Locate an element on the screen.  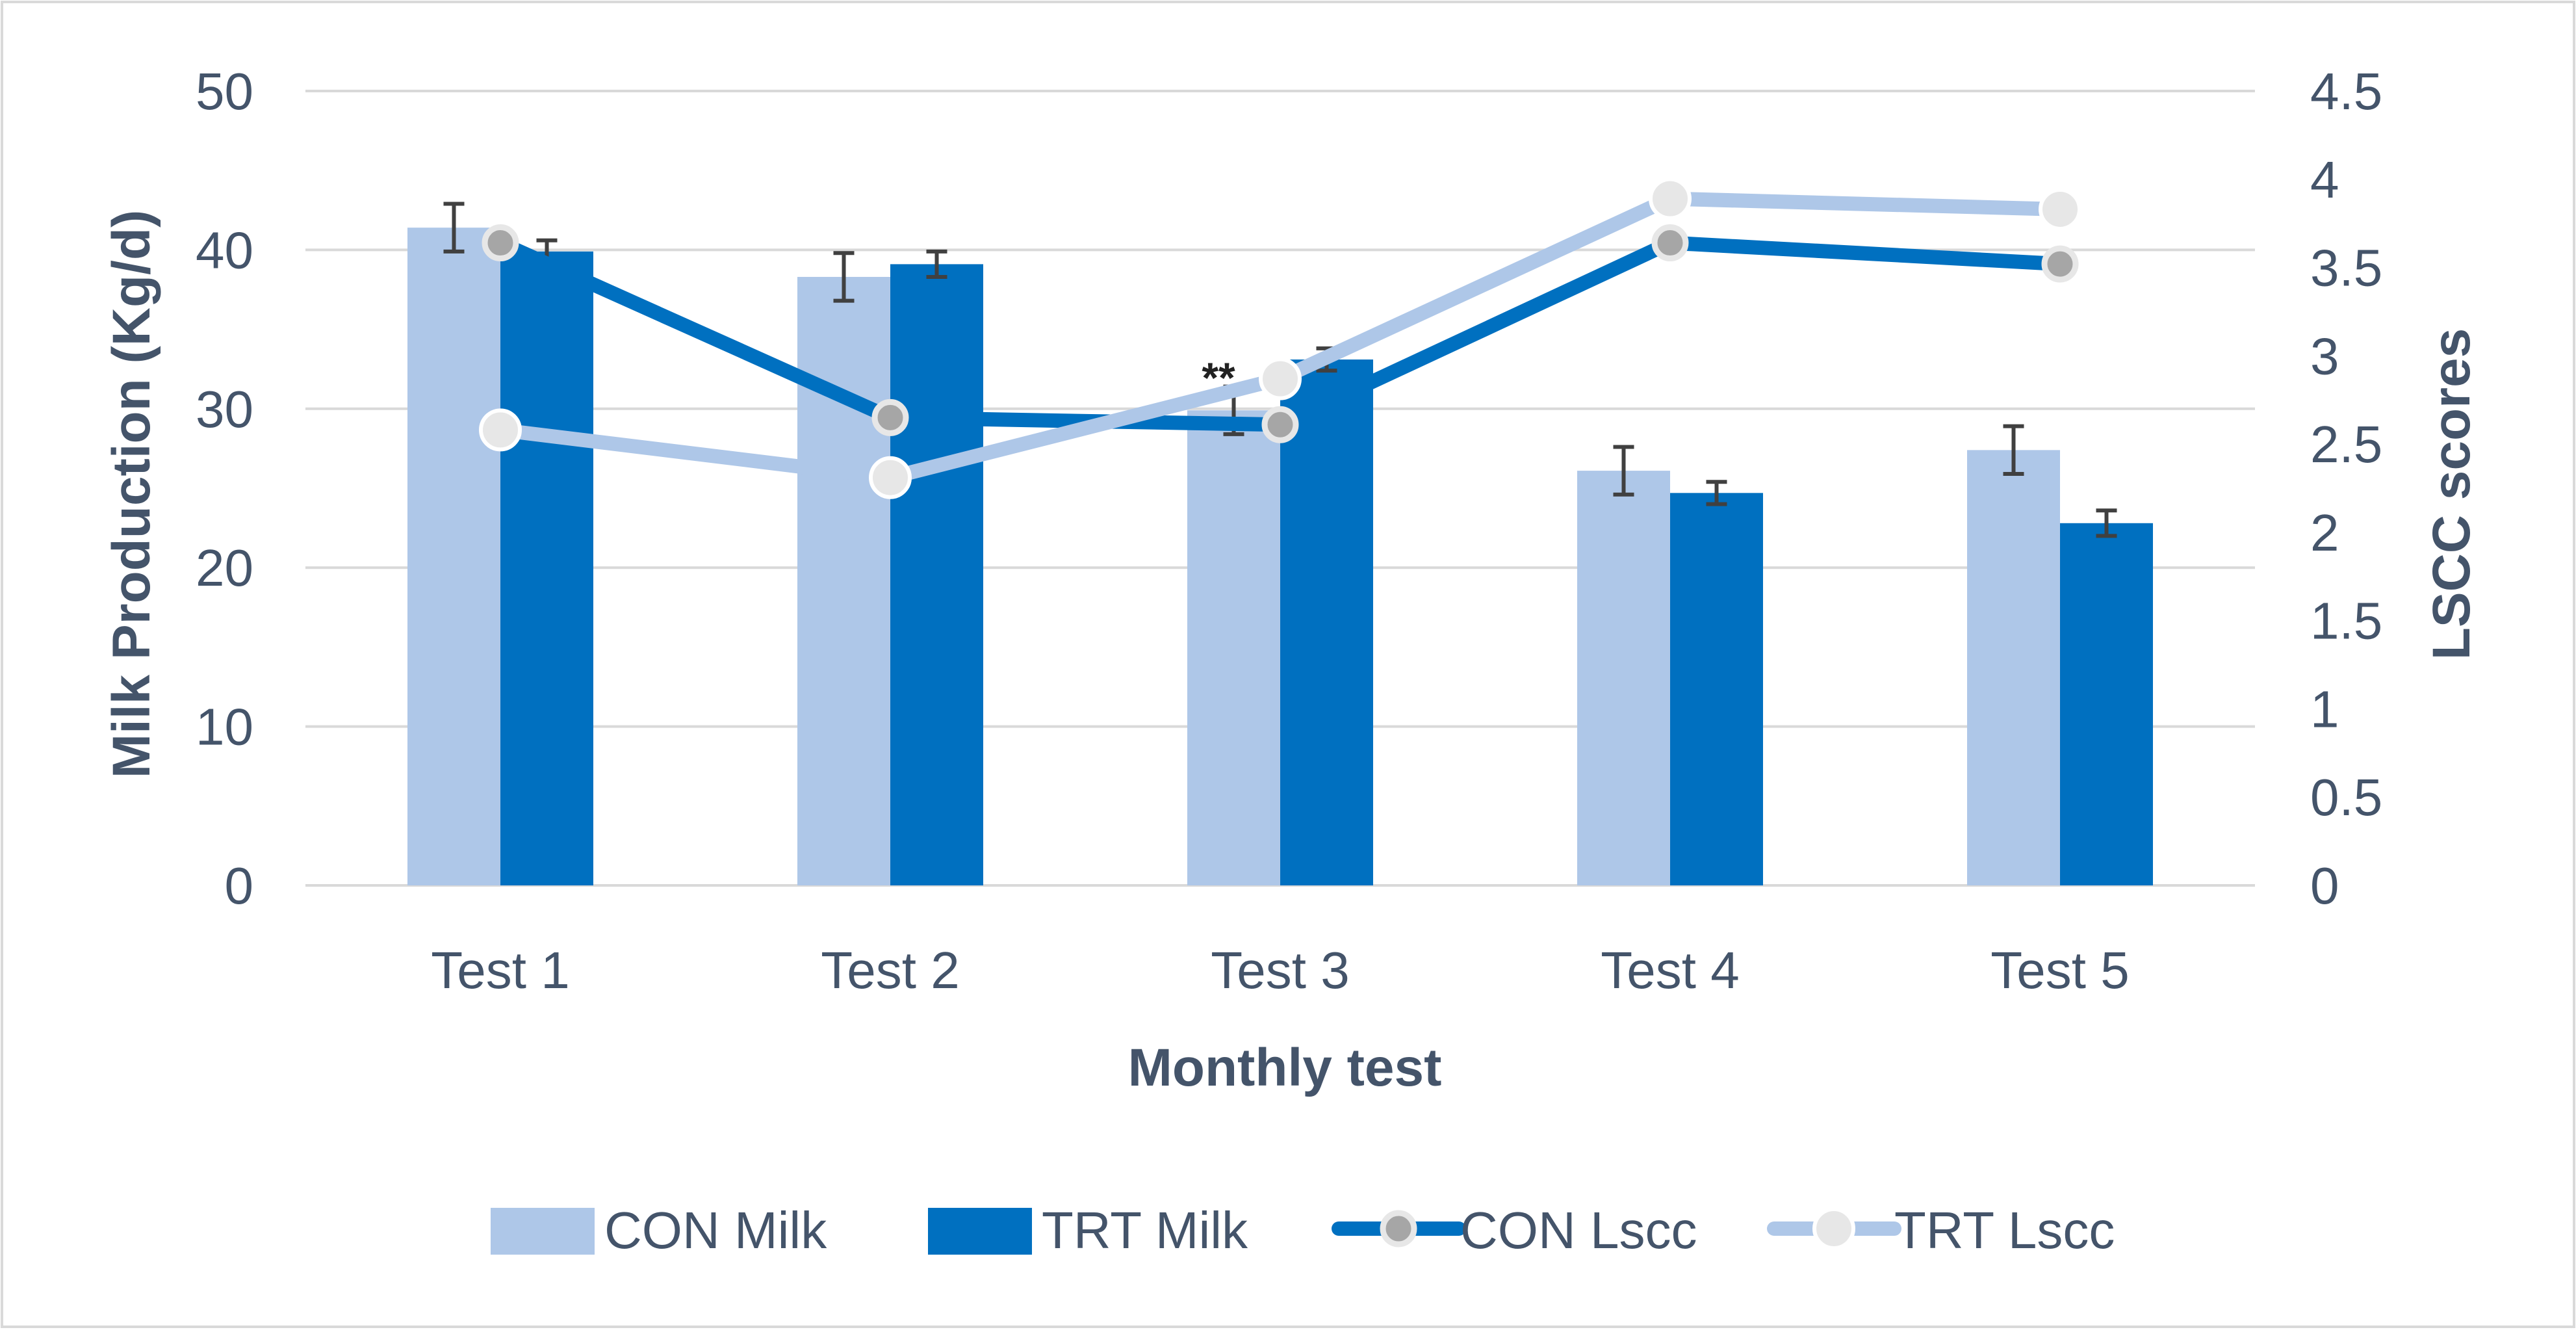
legend-marker-trt-lscc is located at coordinates (1833, 1228).